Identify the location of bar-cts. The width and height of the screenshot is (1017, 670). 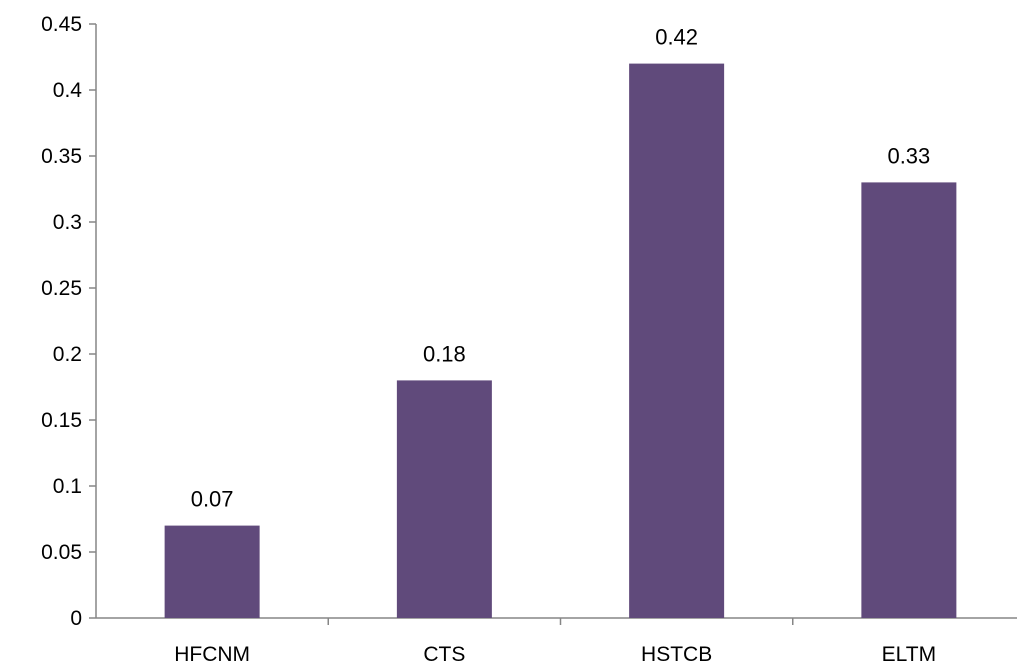
(444, 499).